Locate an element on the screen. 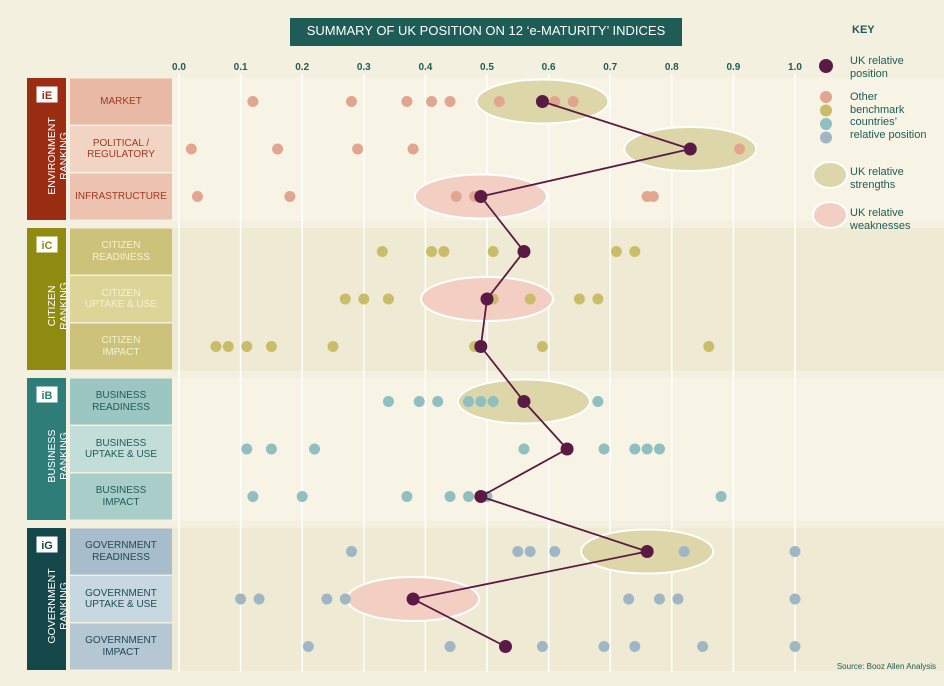 The height and width of the screenshot is (686, 944). x-tick-label: 0.7 is located at coordinates (610, 67).